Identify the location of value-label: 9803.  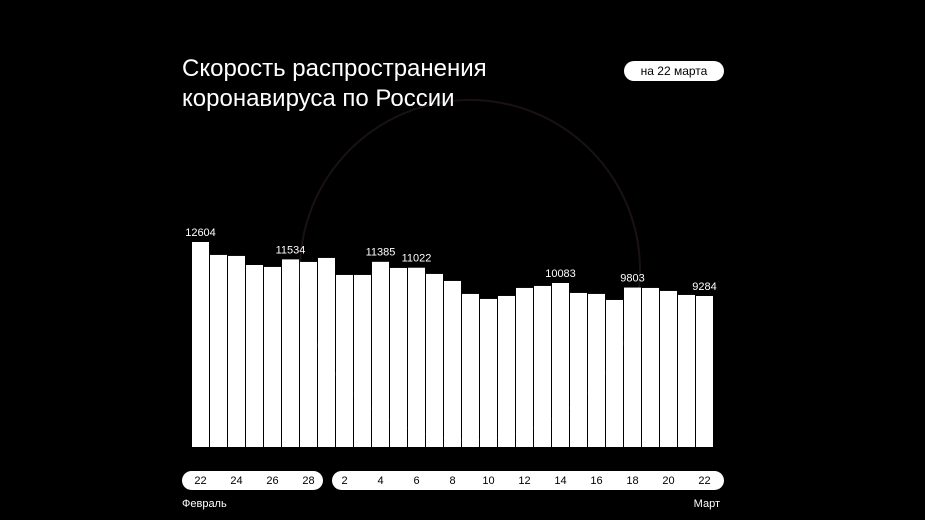
(632, 278).